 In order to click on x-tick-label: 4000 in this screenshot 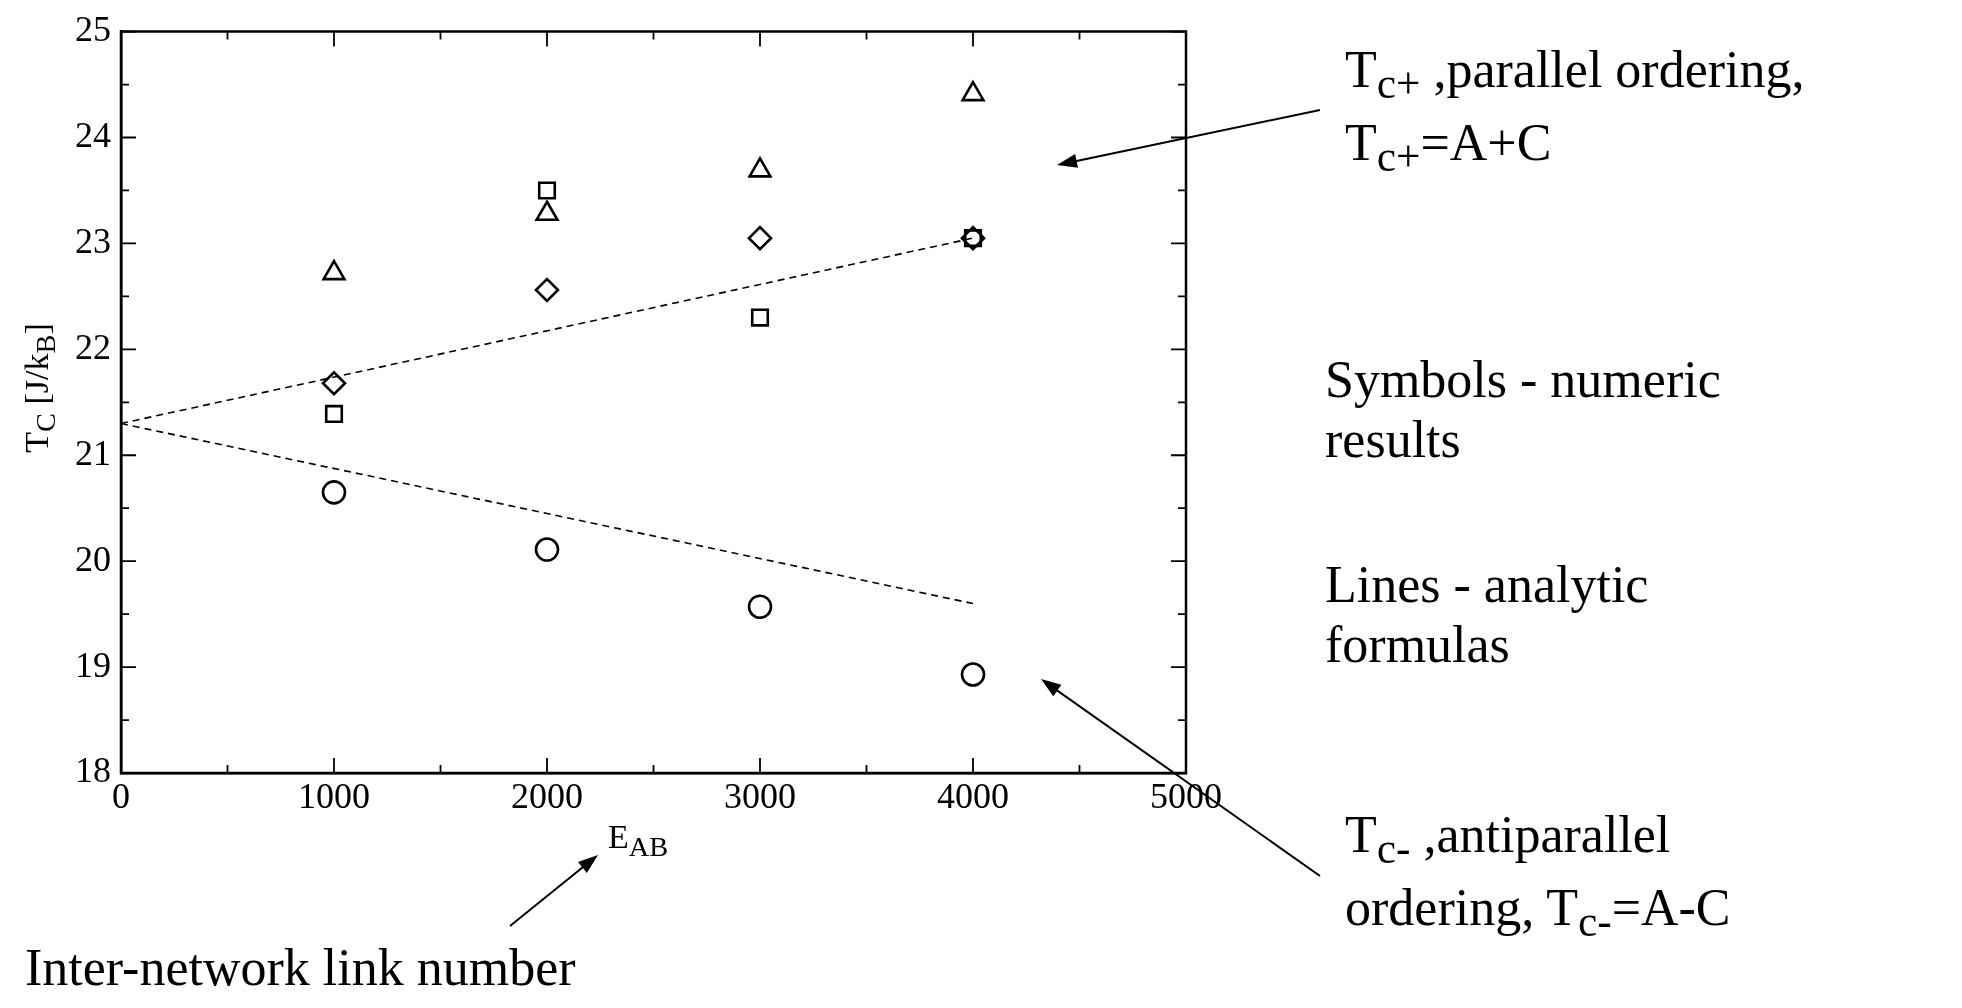, I will do `click(973, 796)`.